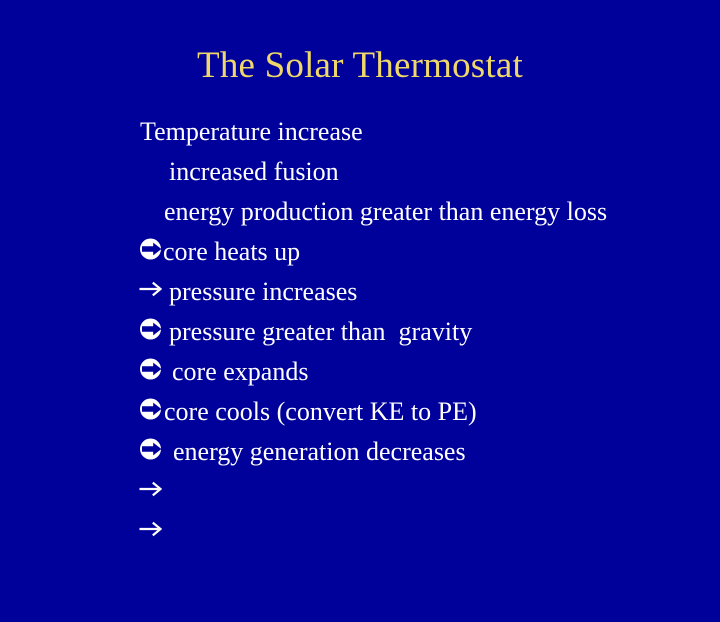 The width and height of the screenshot is (720, 622). I want to click on list-item: increased fusion, so click(424, 206).